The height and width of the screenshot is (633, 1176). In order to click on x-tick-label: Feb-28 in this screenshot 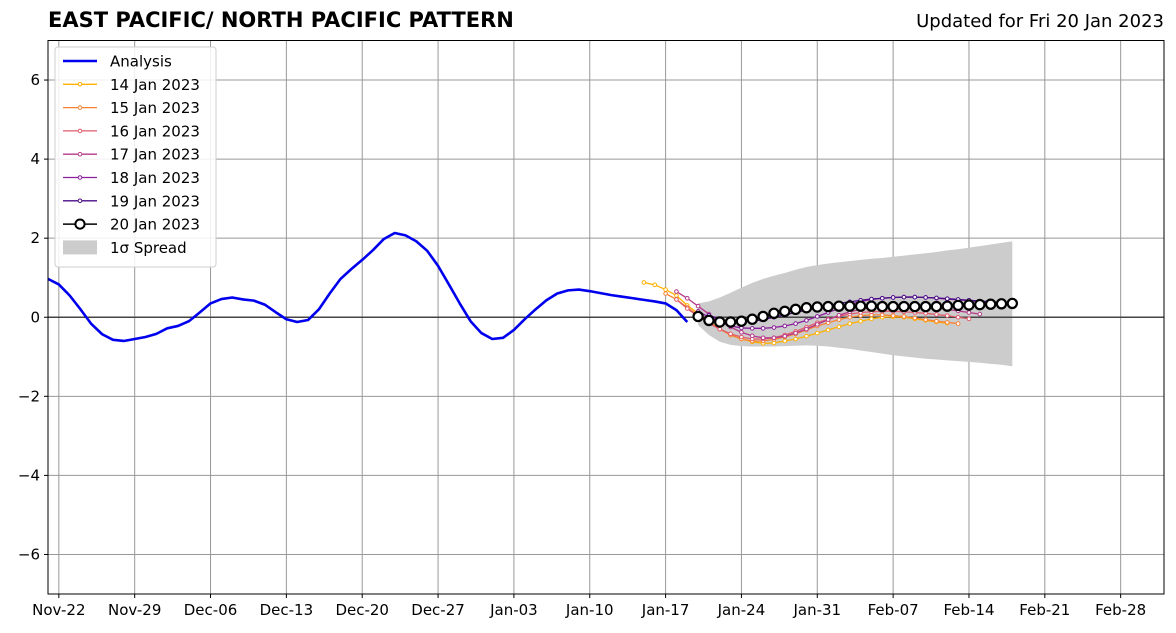, I will do `click(1120, 610)`.